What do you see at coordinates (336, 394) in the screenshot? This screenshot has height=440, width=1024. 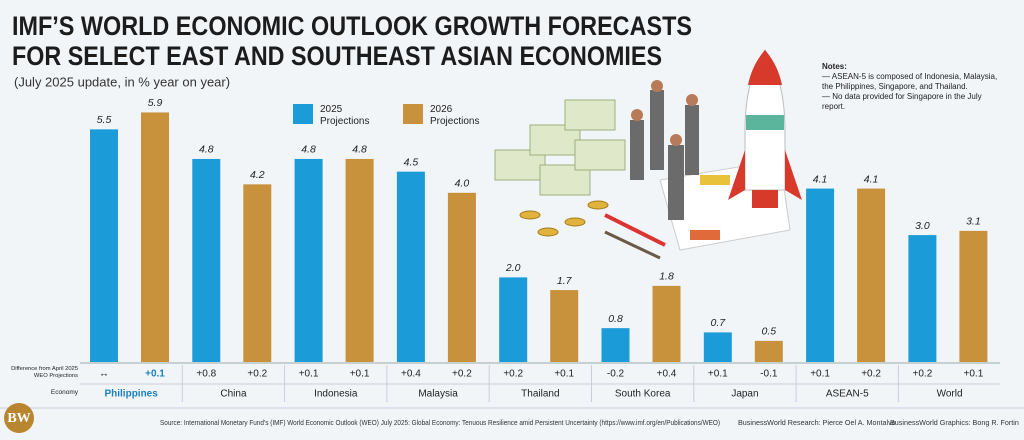 I see `category-label: Indonesia` at bounding box center [336, 394].